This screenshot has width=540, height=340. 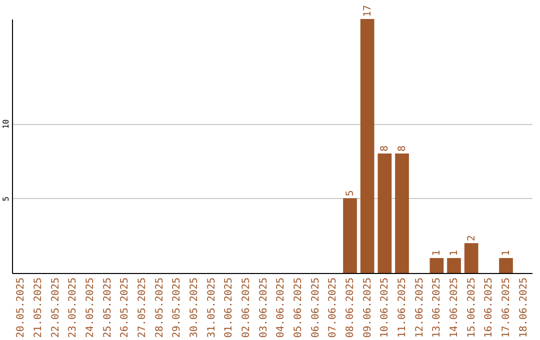 What do you see at coordinates (194, 308) in the screenshot?
I see `x-tick-label: 30.05.2025` at bounding box center [194, 308].